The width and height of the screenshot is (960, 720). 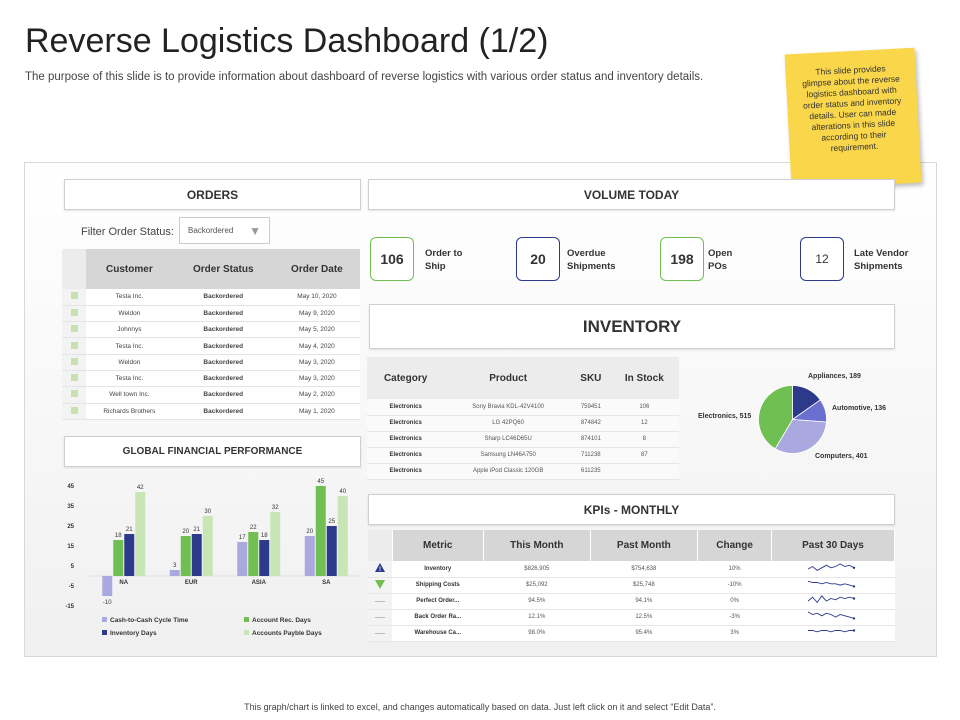 I want to click on table-row: Perfect Order... 94.5% 94.1% 0%, so click(x=631, y=601).